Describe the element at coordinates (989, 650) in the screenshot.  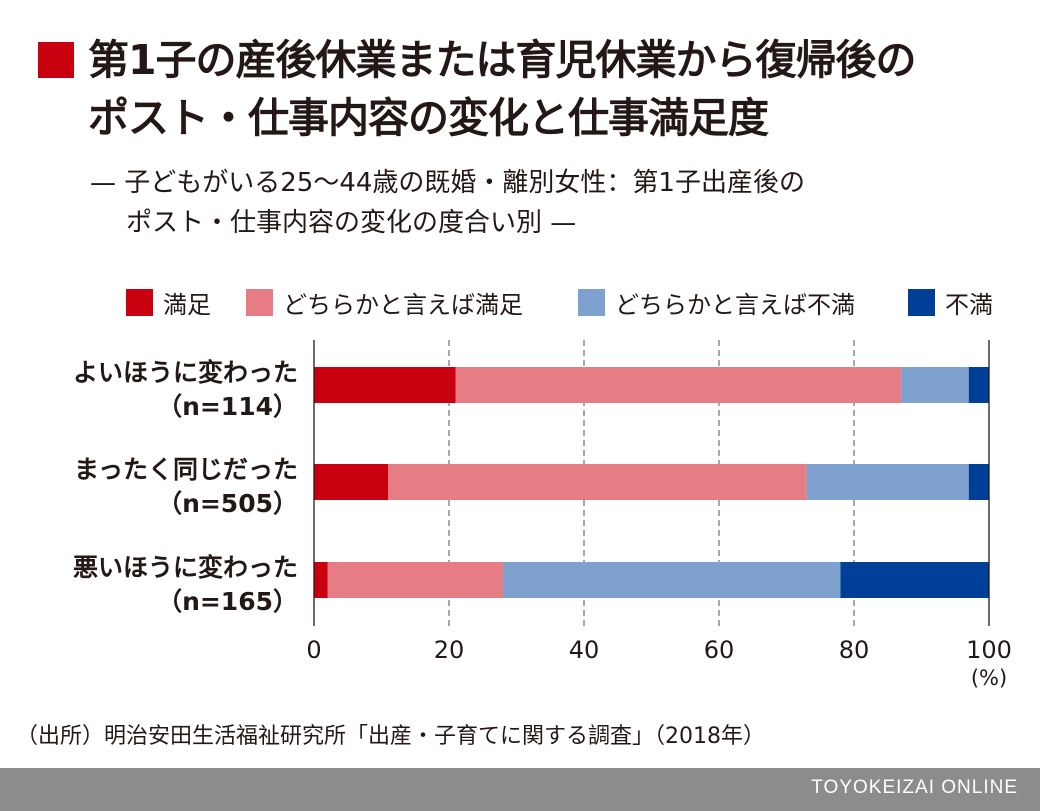
I see `x-tick-label: 100` at that location.